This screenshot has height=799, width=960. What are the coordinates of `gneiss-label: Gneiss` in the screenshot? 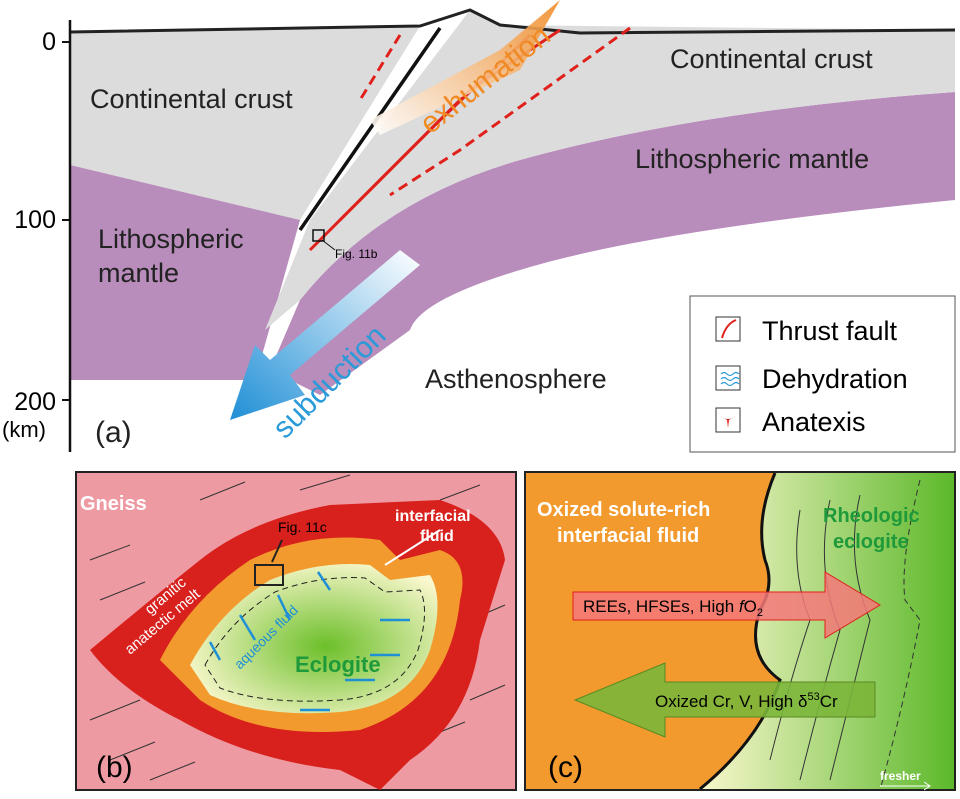 It's located at (113, 504).